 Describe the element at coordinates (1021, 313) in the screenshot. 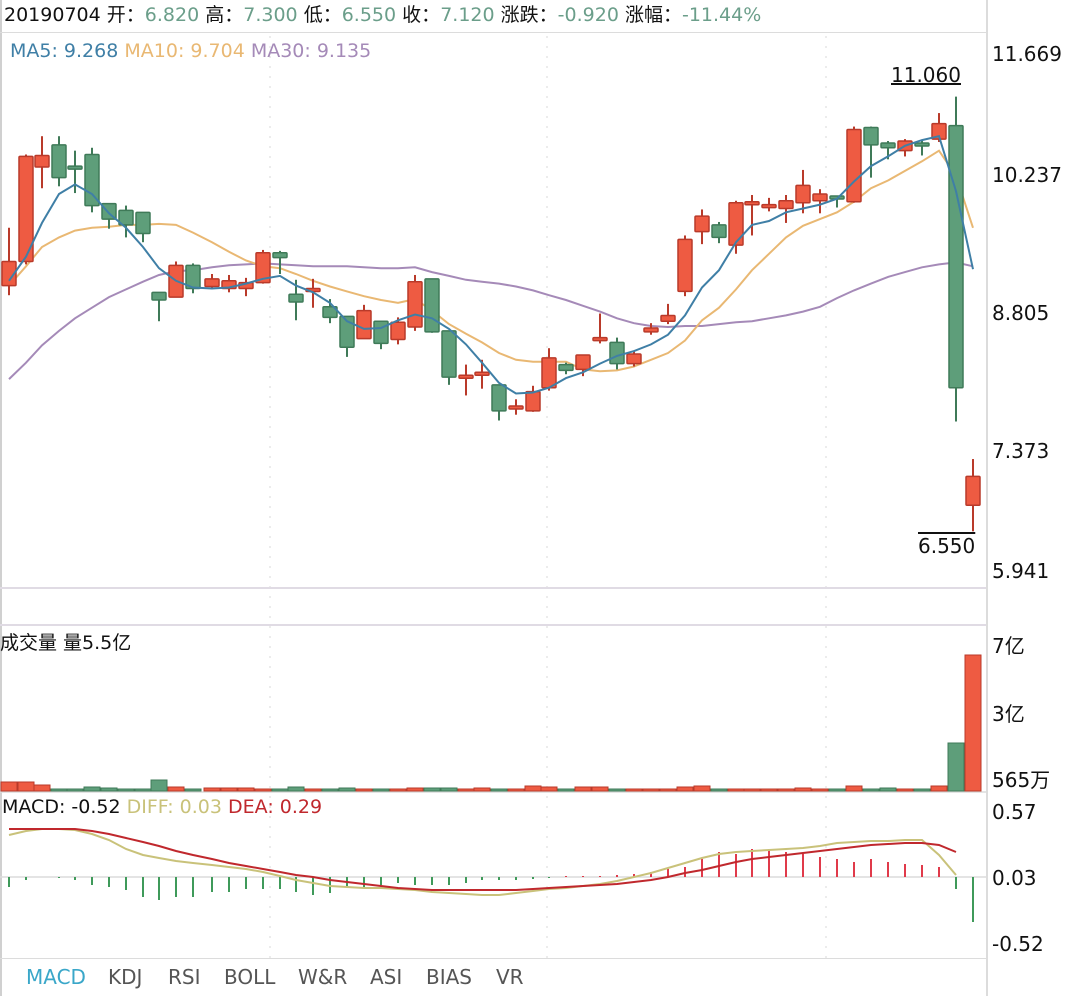

I see `price-axis-label: 8.805` at that location.